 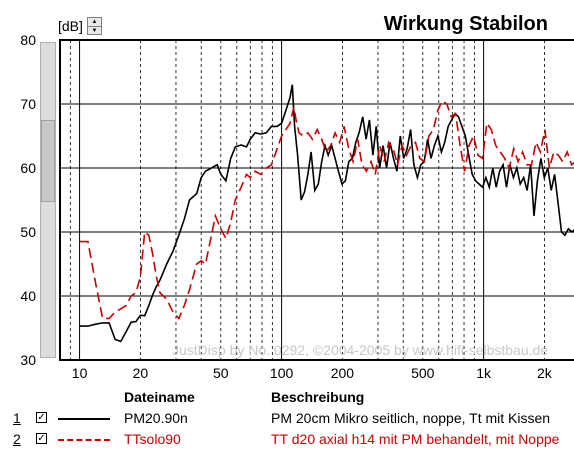 I want to click on y-axis-spinner: ▲ ▼, so click(x=94, y=26).